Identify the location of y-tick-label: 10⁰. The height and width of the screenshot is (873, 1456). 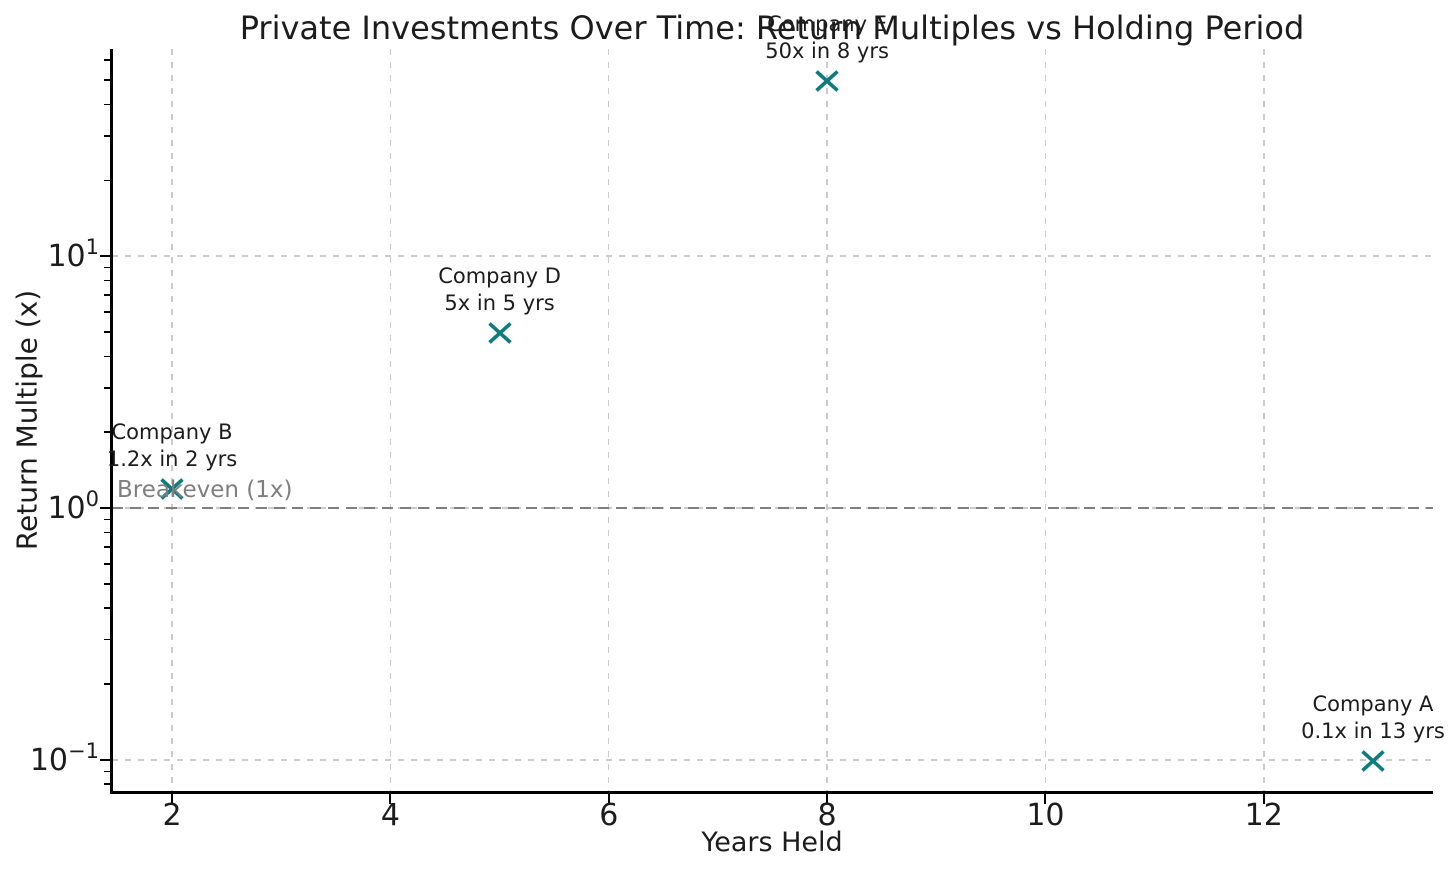
(73, 507).